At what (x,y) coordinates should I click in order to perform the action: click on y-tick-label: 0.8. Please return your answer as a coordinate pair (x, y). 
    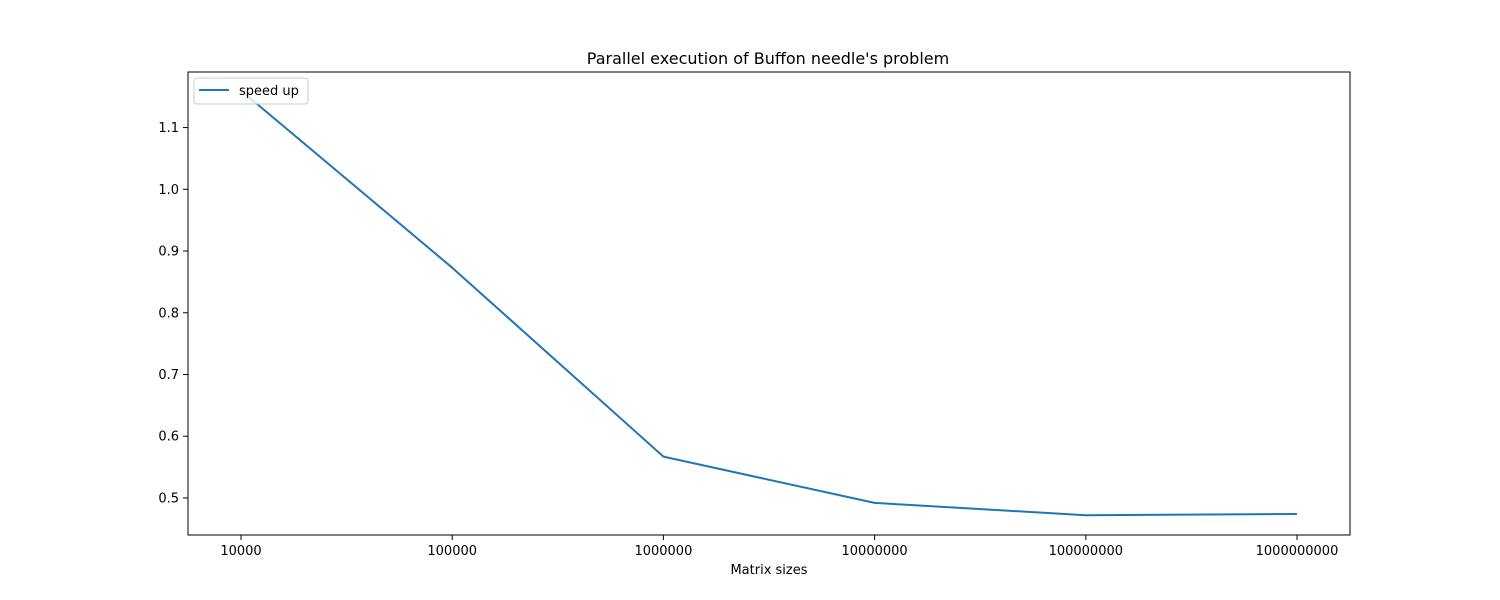
    Looking at the image, I should click on (168, 313).